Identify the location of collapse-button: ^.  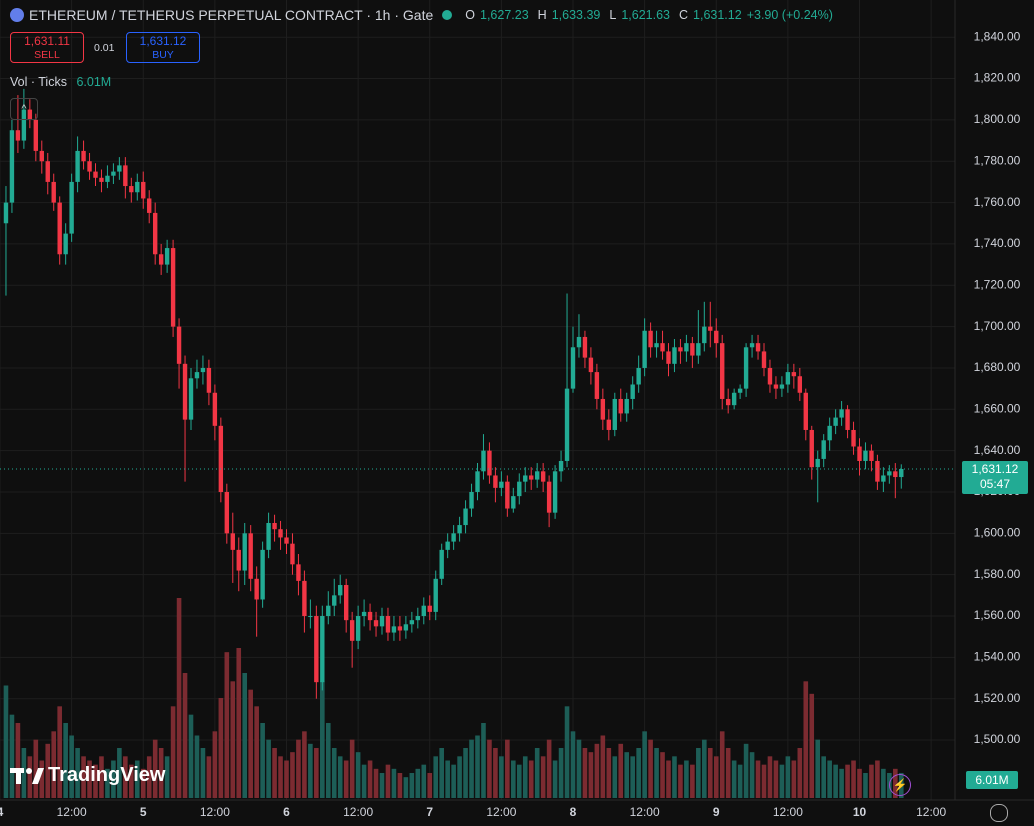
(24, 109).